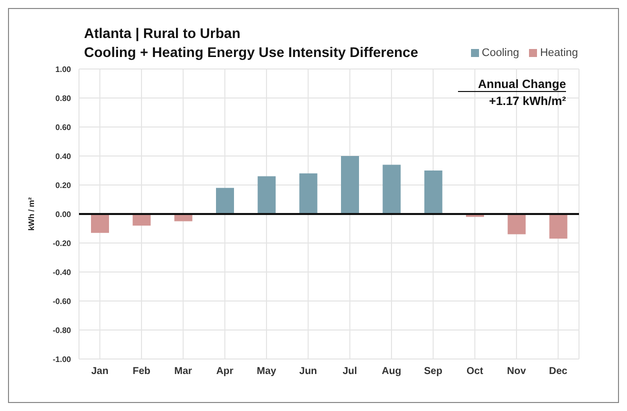  Describe the element at coordinates (392, 372) in the screenshot. I see `x-tick-label: Aug` at that location.